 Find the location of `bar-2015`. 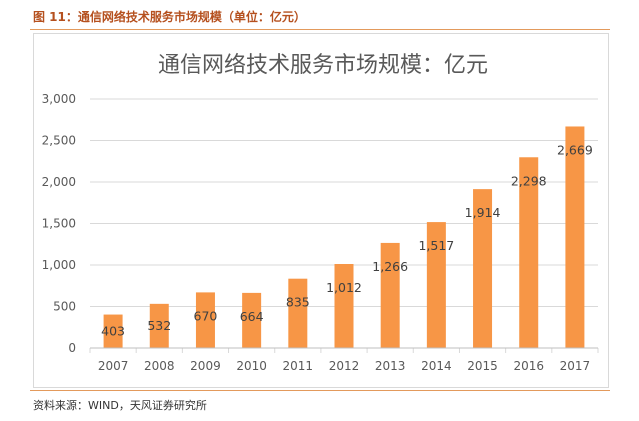

bar-2015 is located at coordinates (483, 268).